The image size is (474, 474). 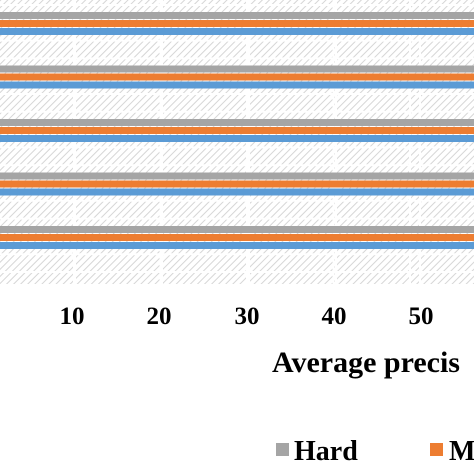 I want to click on x-tick-label: 30, so click(x=247, y=316).